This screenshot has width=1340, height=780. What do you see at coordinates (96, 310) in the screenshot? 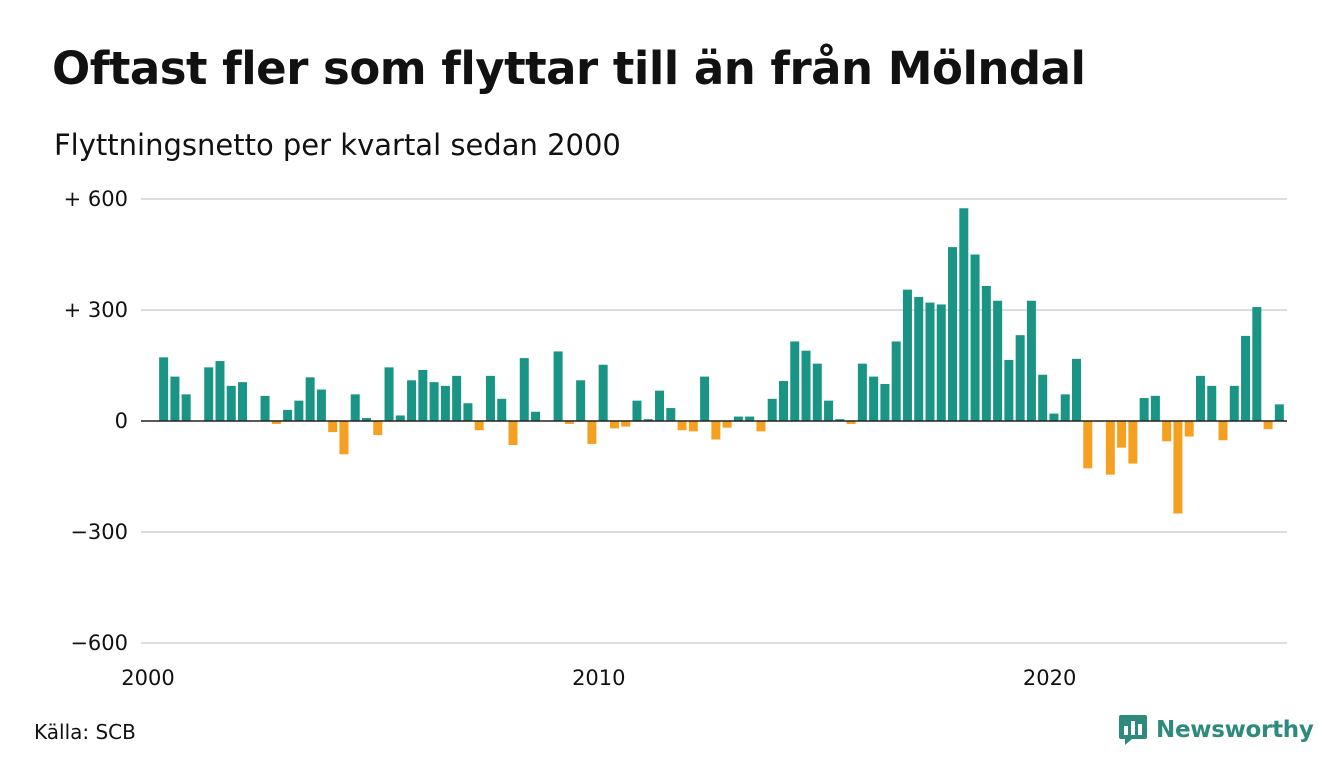
I see `y-tick-label: + 300` at bounding box center [96, 310].